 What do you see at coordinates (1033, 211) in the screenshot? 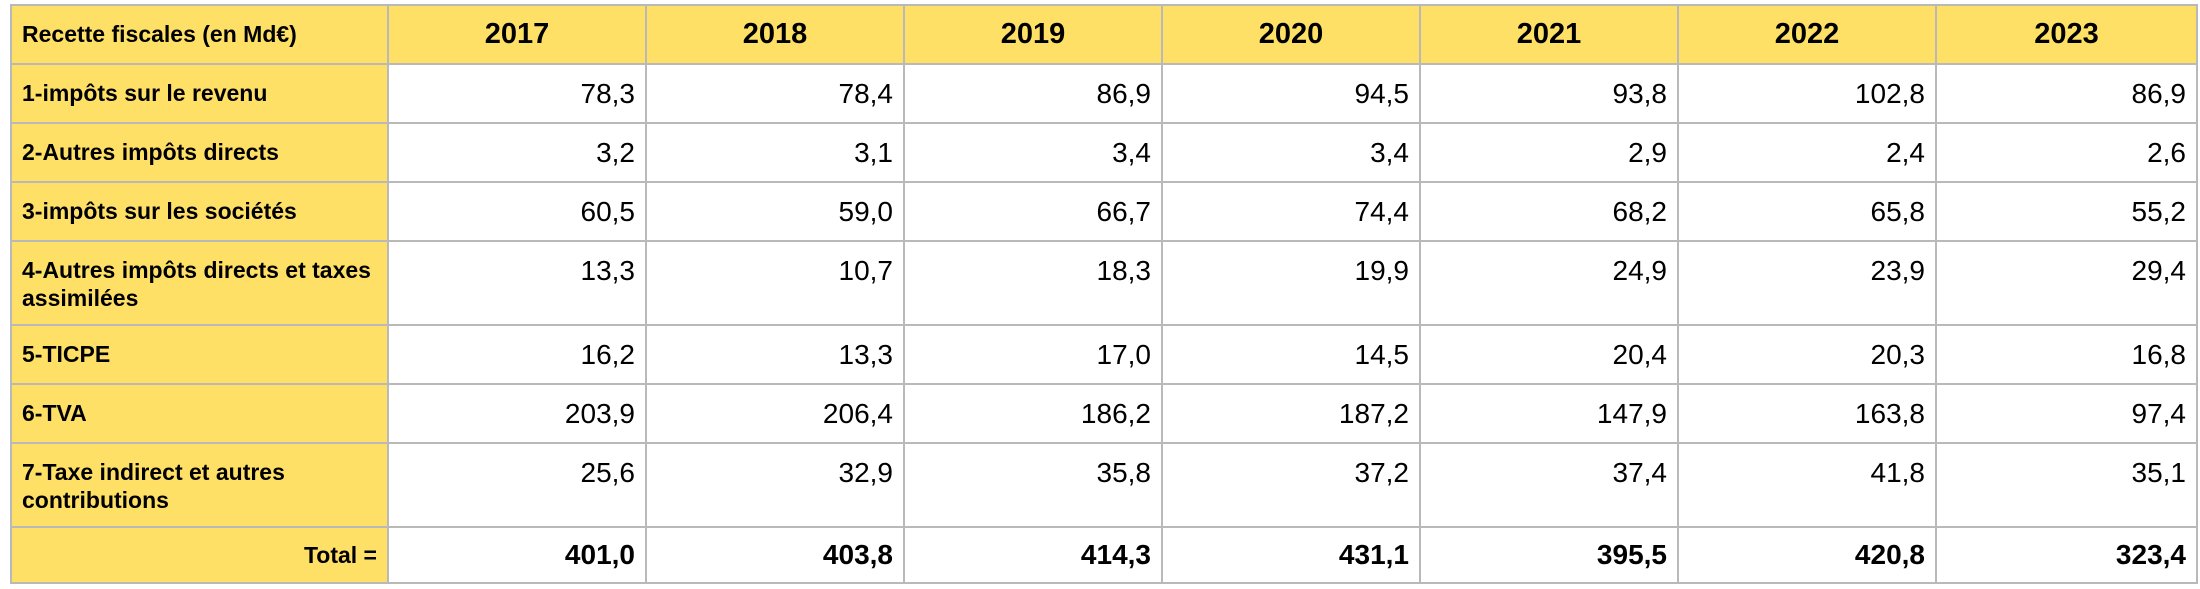
I see `table-cell: 66,7` at bounding box center [1033, 211].